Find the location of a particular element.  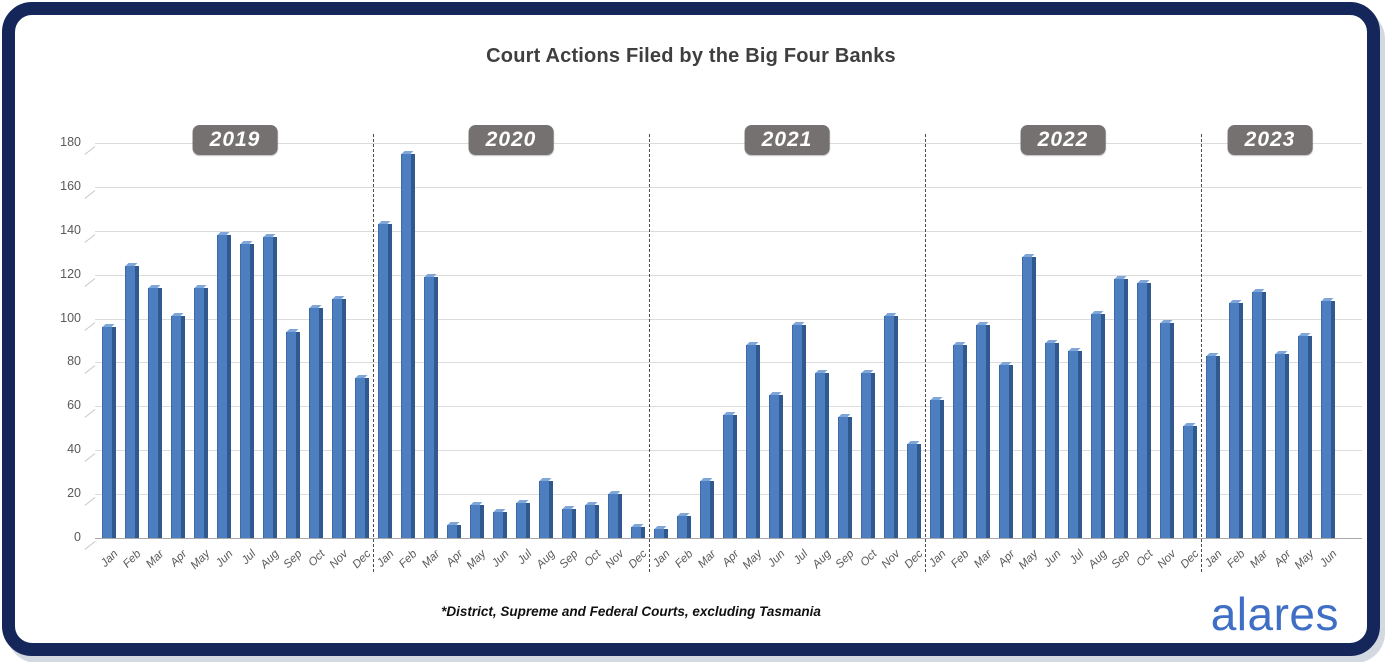

year-badge-2019: 2019 is located at coordinates (235, 140).